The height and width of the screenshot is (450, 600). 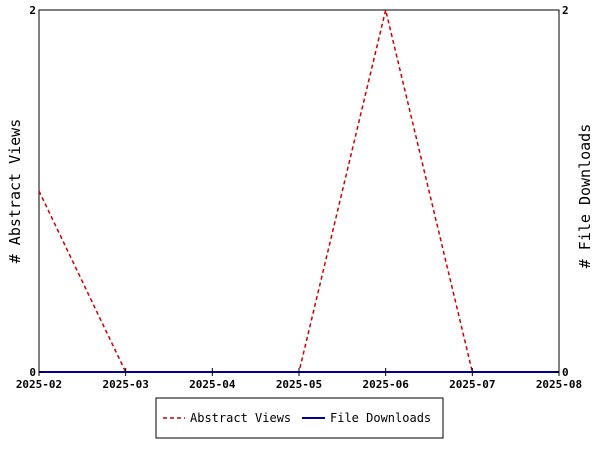 I want to click on y-axis-title-left: # Abstract Views, so click(x=15, y=191).